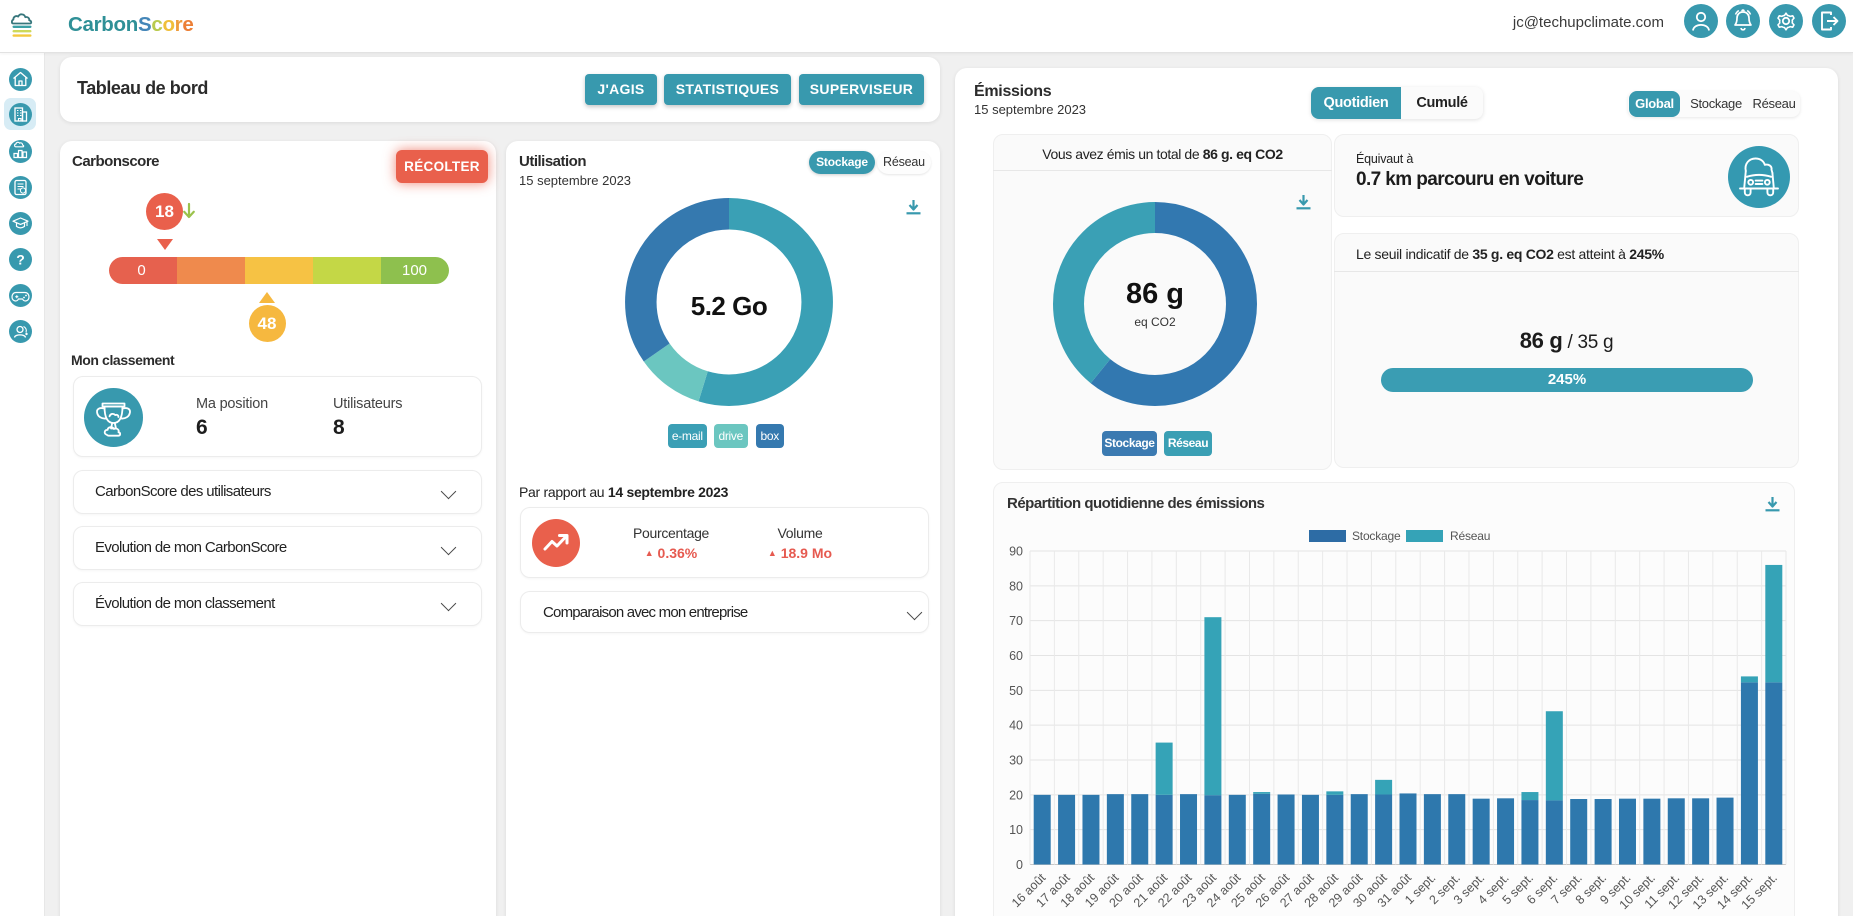  What do you see at coordinates (1016, 830) in the screenshot?
I see `svg-text: 10` at bounding box center [1016, 830].